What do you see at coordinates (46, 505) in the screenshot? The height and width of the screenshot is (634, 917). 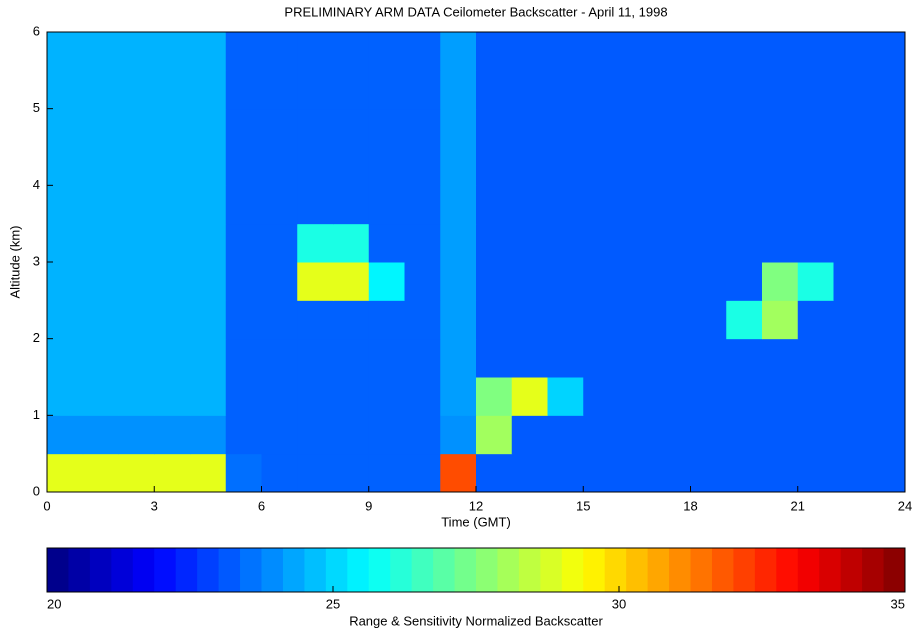 I see `x-tick-label: 0` at bounding box center [46, 505].